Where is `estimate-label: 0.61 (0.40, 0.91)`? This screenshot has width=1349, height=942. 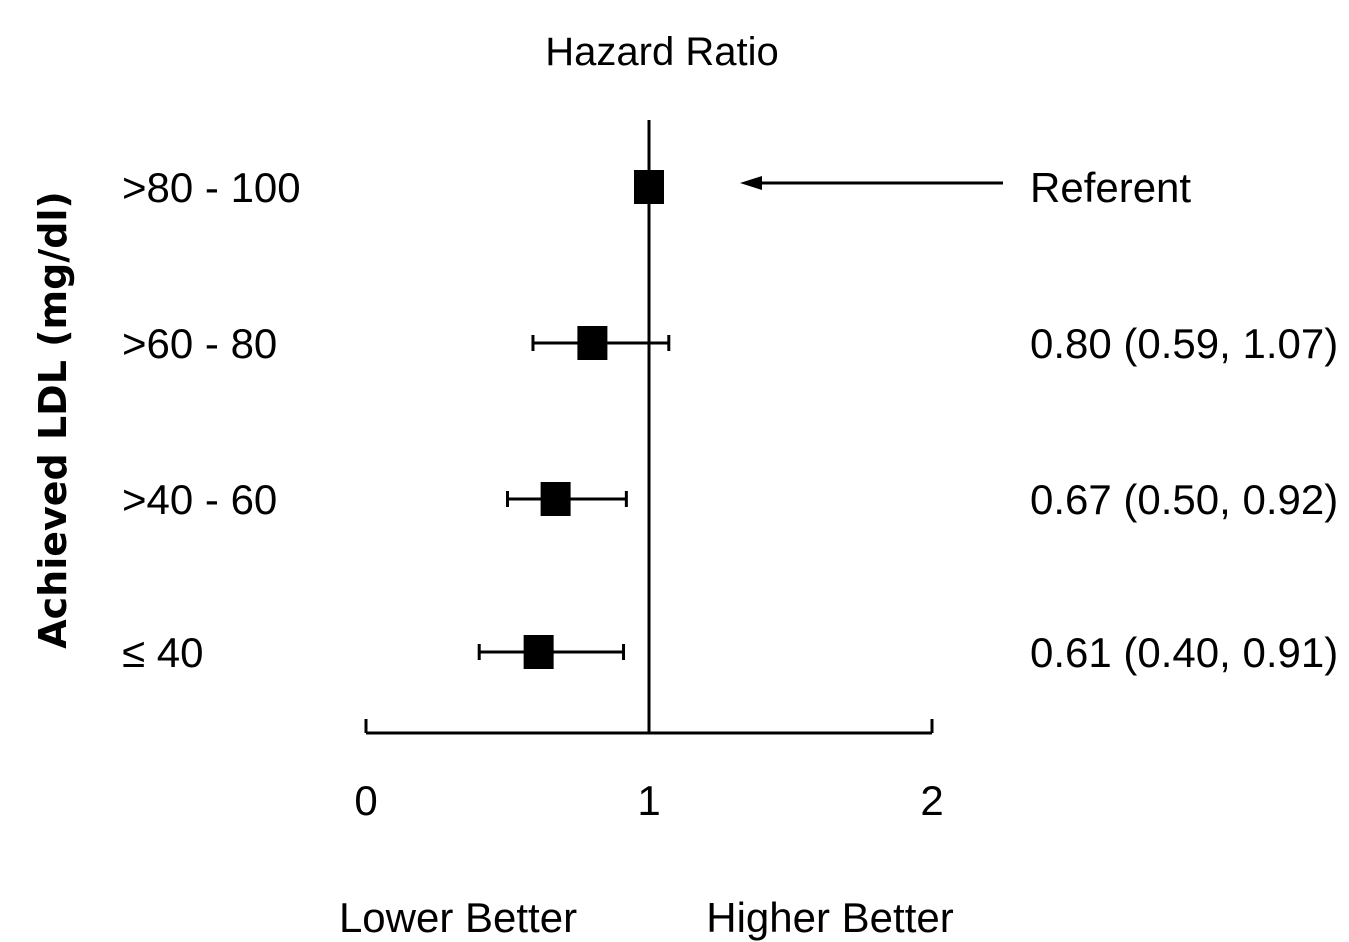 estimate-label: 0.61 (0.40, 0.91) is located at coordinates (1184, 652).